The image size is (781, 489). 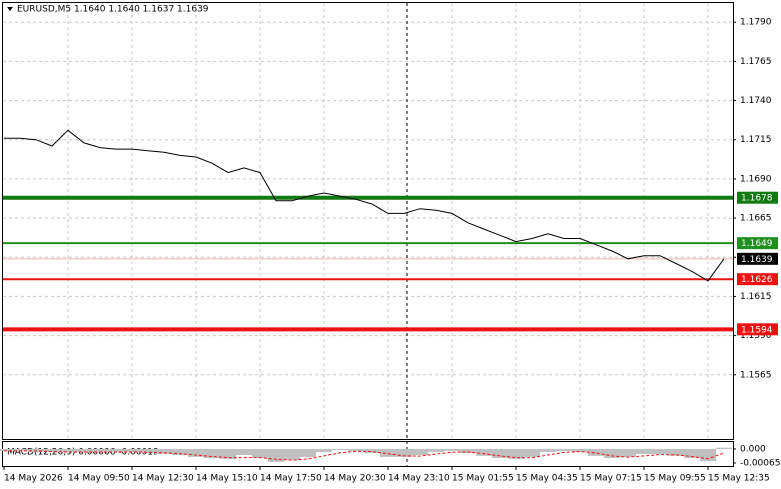 What do you see at coordinates (756, 62) in the screenshot?
I see `y-tick-label: 1.1765` at bounding box center [756, 62].